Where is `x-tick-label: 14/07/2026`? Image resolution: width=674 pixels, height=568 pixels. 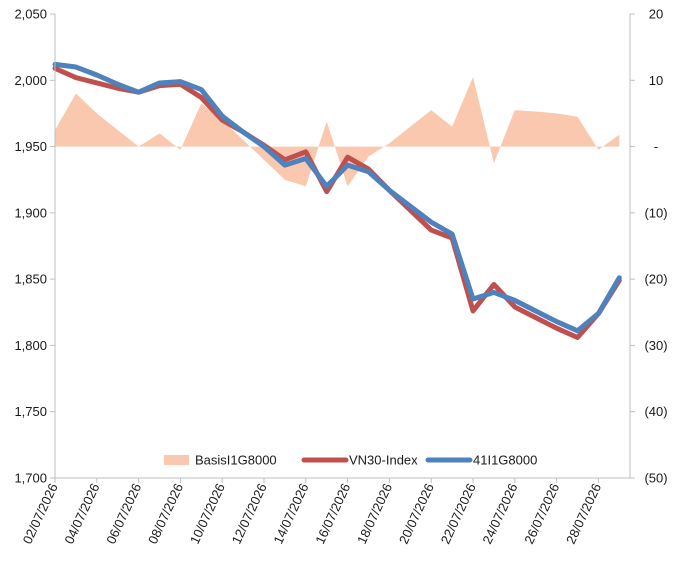 x-tick-label: 14/07/2026 is located at coordinates (290, 513).